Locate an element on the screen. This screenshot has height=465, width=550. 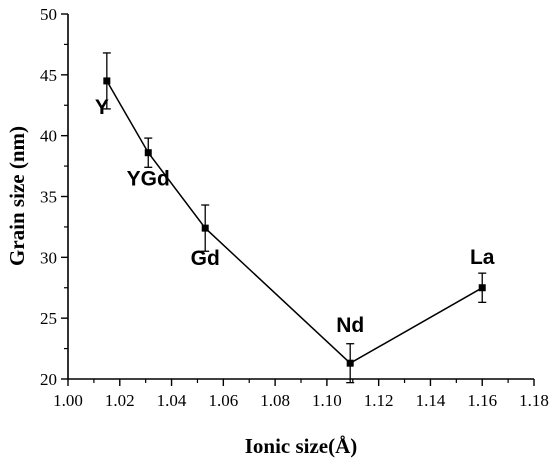
point-label: Nd is located at coordinates (350, 325).